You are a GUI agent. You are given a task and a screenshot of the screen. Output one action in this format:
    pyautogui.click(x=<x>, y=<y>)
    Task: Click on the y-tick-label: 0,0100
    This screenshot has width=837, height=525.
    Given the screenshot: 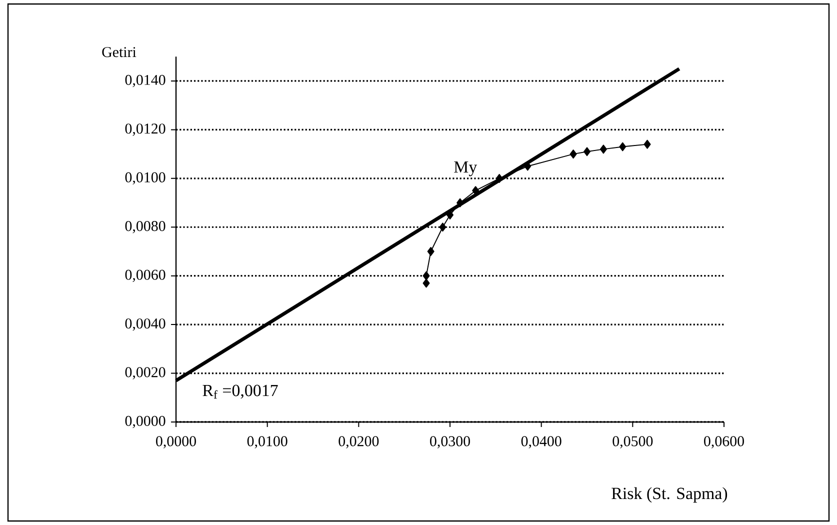 What is the action you would take?
    pyautogui.click(x=145, y=178)
    